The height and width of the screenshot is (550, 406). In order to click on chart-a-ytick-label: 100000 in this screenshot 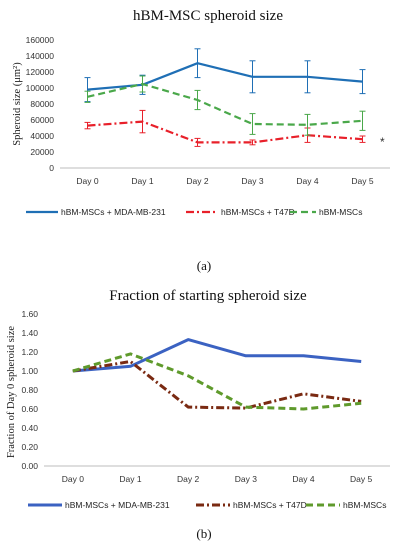, I will do `click(40, 88)`.